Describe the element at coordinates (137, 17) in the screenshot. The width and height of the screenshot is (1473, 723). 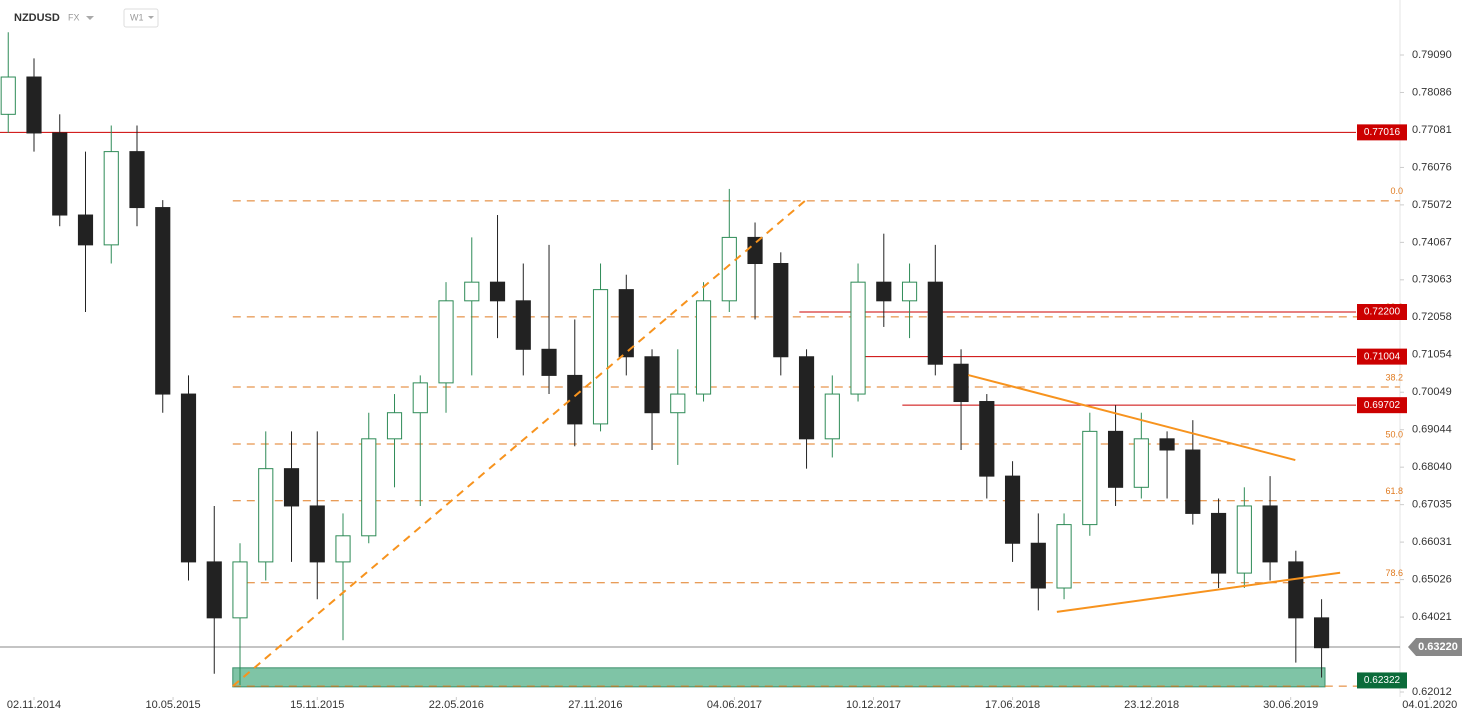
I see `timeframe: W1` at that location.